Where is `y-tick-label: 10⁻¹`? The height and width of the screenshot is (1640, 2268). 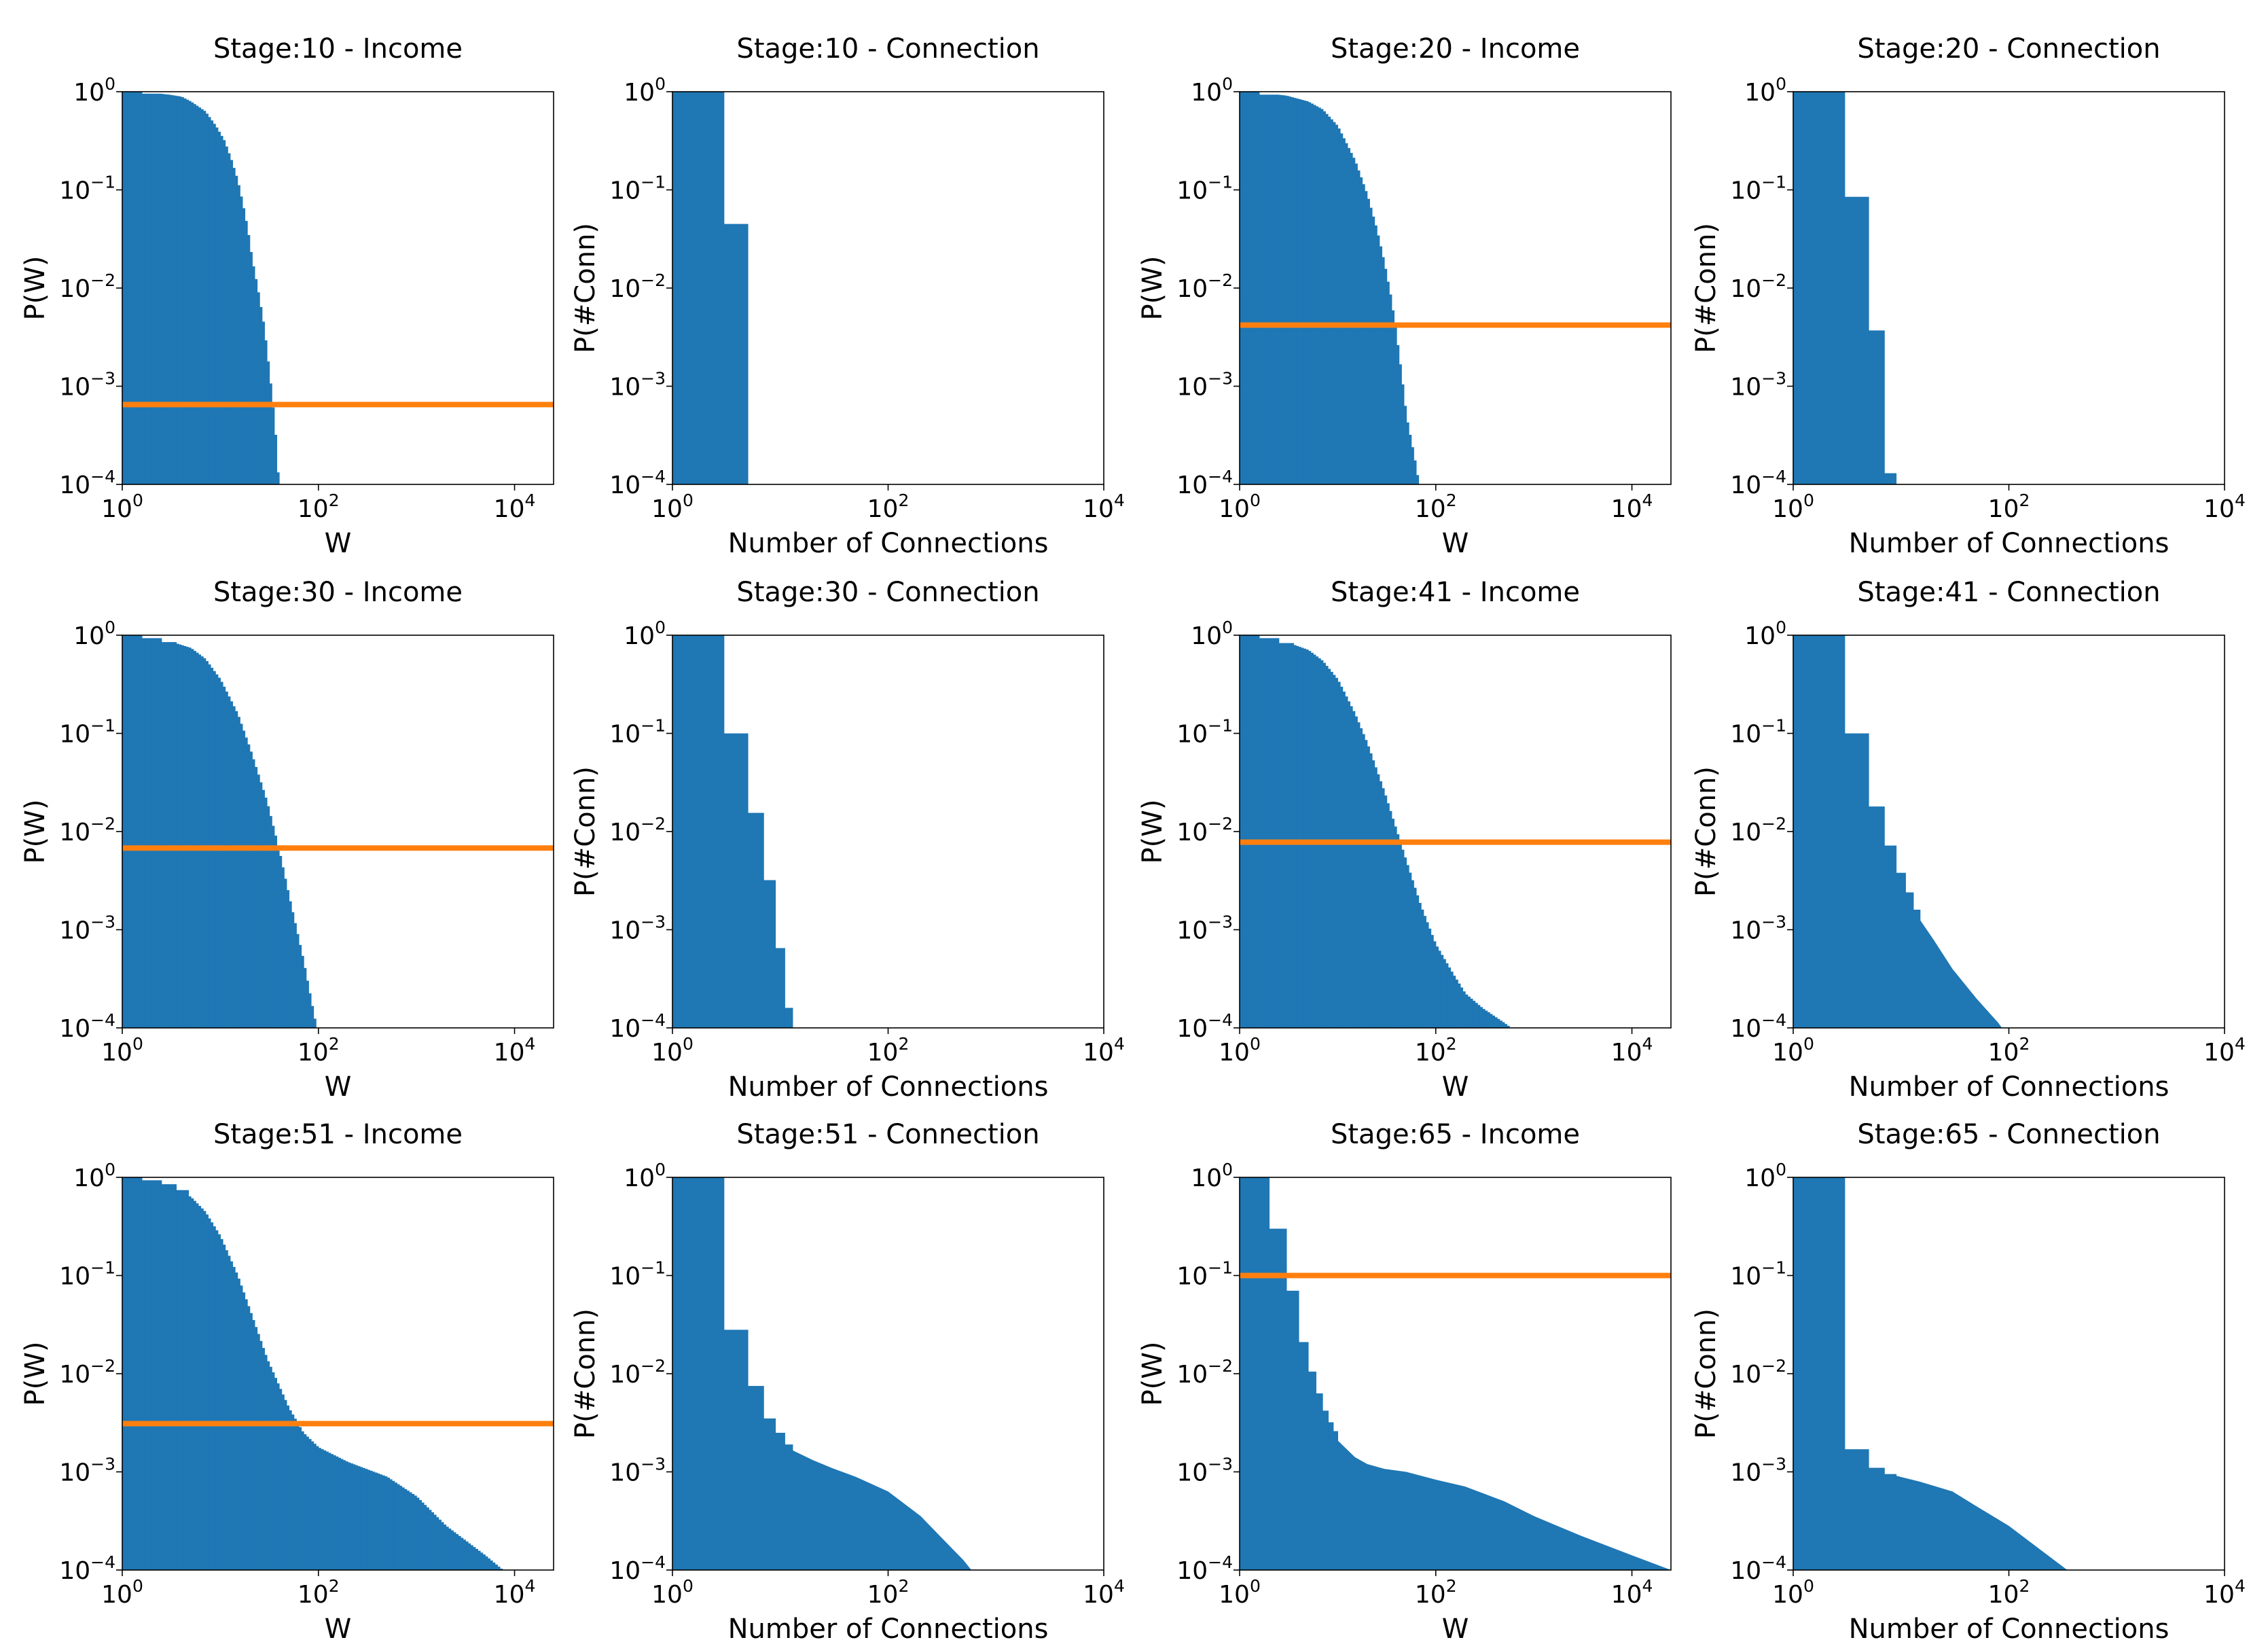 y-tick-label: 10⁻¹ is located at coordinates (1758, 1274).